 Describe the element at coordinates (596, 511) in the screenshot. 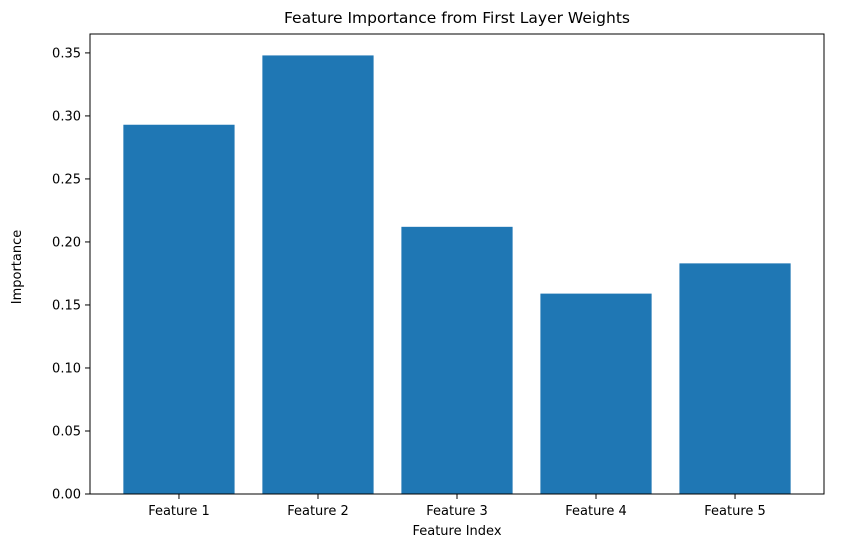

I see `x-tick-label: Feature 4` at that location.